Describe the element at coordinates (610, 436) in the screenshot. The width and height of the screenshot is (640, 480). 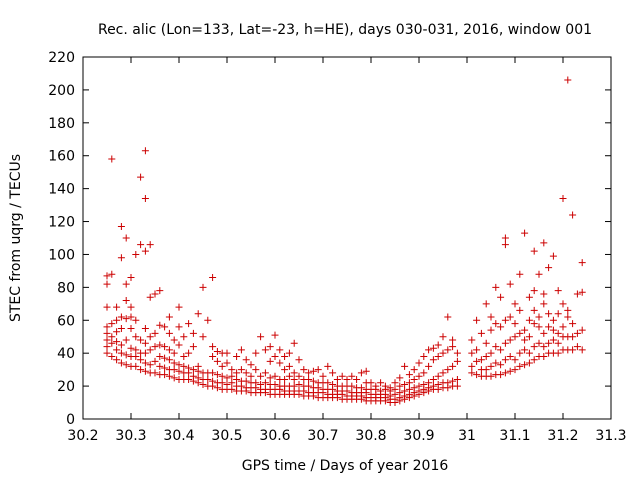
I see `x-tick-label: 31.3` at that location.